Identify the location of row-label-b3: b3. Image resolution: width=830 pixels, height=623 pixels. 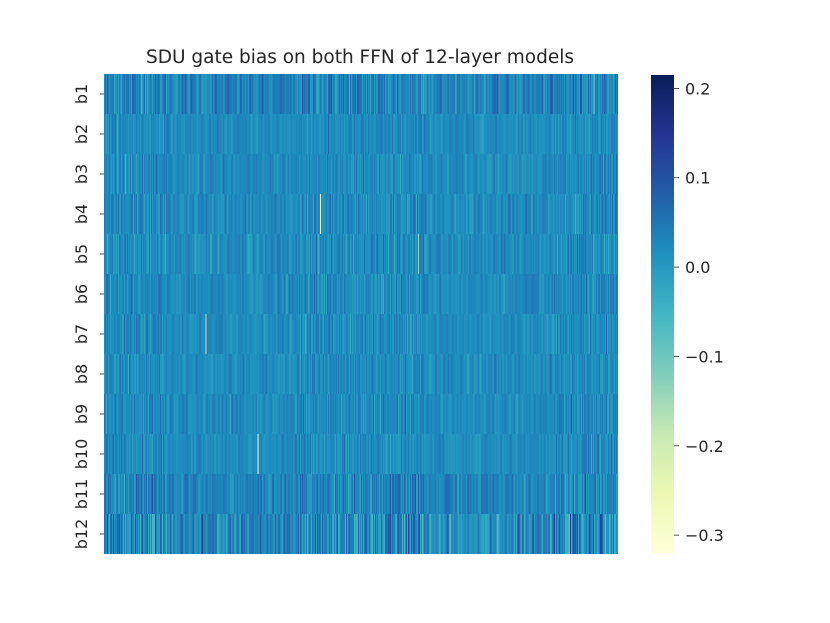
(81, 174).